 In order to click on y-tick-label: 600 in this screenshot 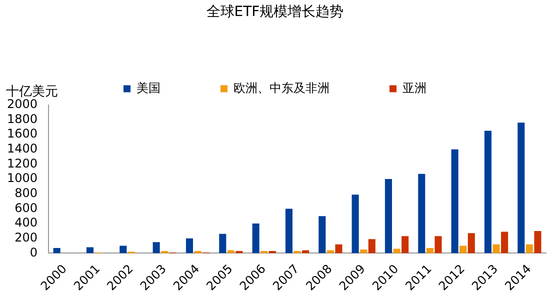, I will do `click(26, 207)`.